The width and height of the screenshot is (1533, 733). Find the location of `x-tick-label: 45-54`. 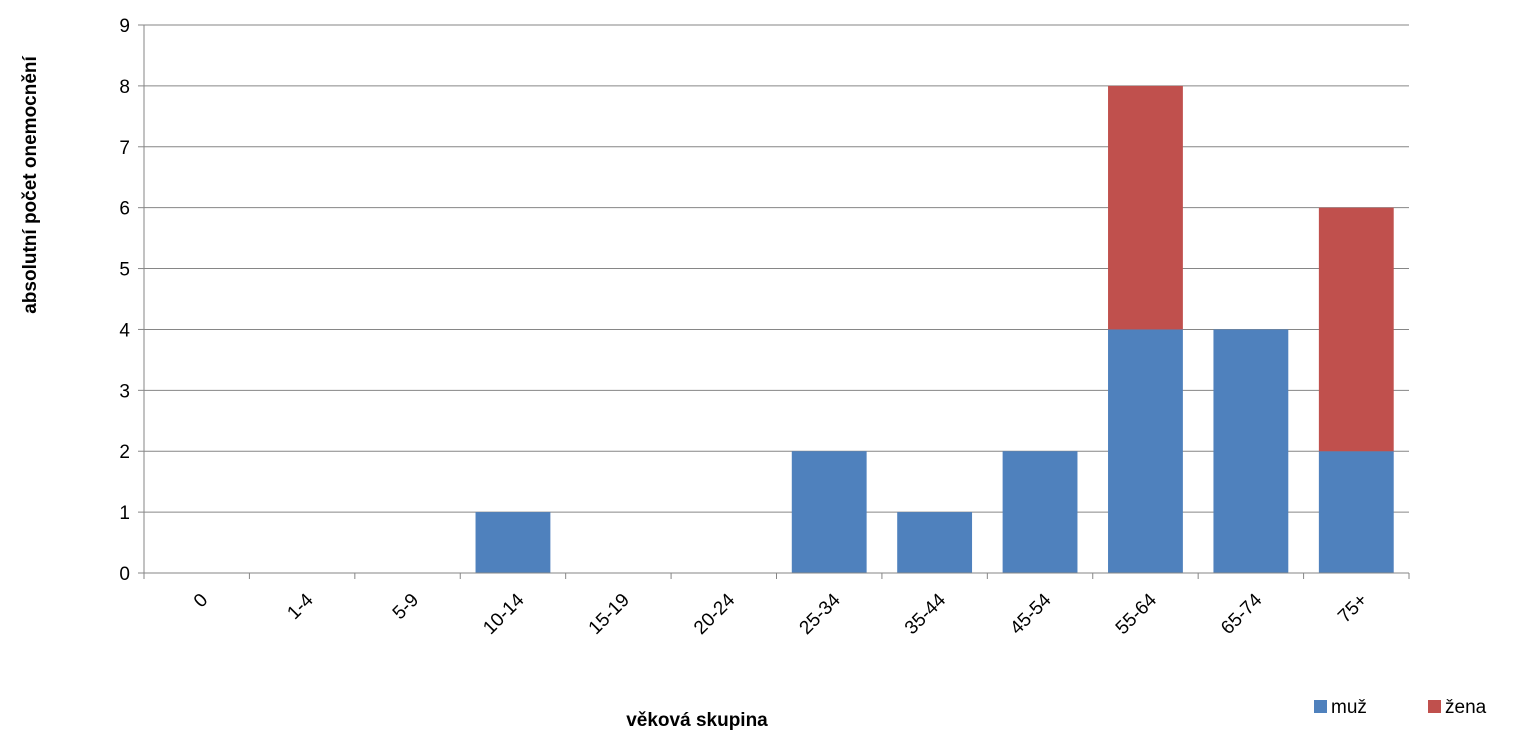

x-tick-label: 45-54 is located at coordinates (1031, 614).